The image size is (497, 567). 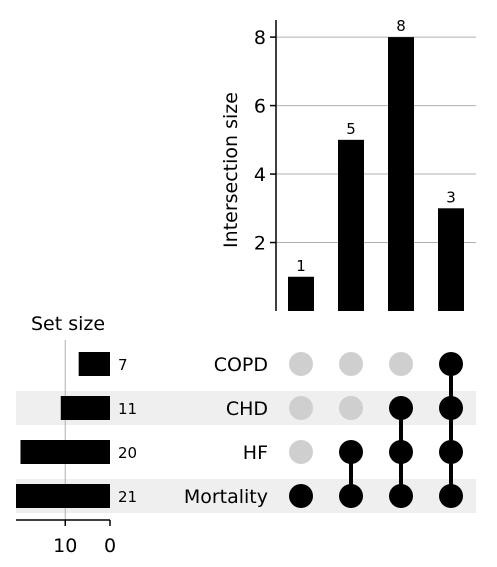 What do you see at coordinates (247, 409) in the screenshot?
I see `set-name-label: CHD` at bounding box center [247, 409].